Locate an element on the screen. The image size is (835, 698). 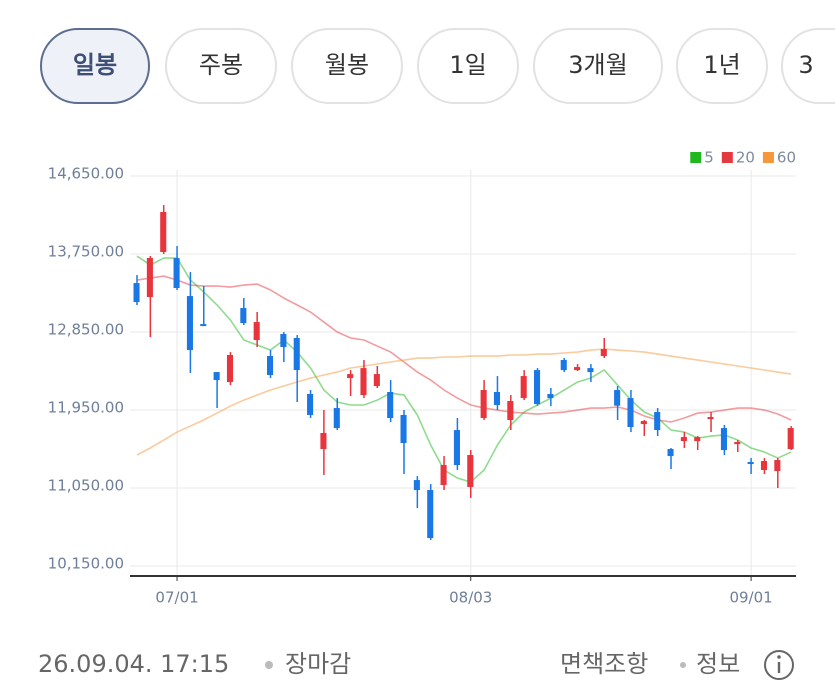
tab: 3개월 is located at coordinates (598, 66).